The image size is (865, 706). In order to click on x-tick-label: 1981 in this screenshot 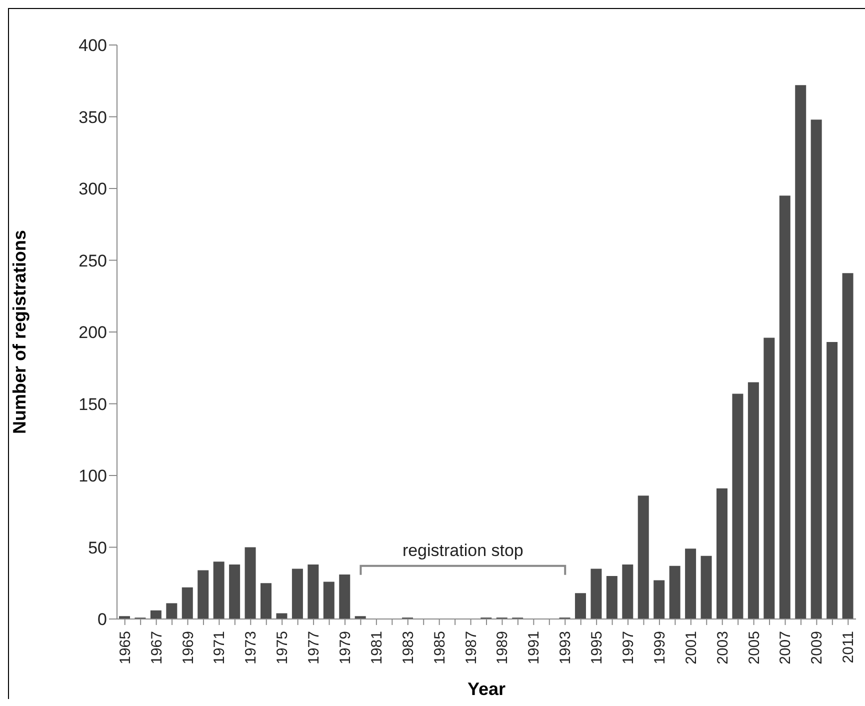, I will do `click(377, 647)`.